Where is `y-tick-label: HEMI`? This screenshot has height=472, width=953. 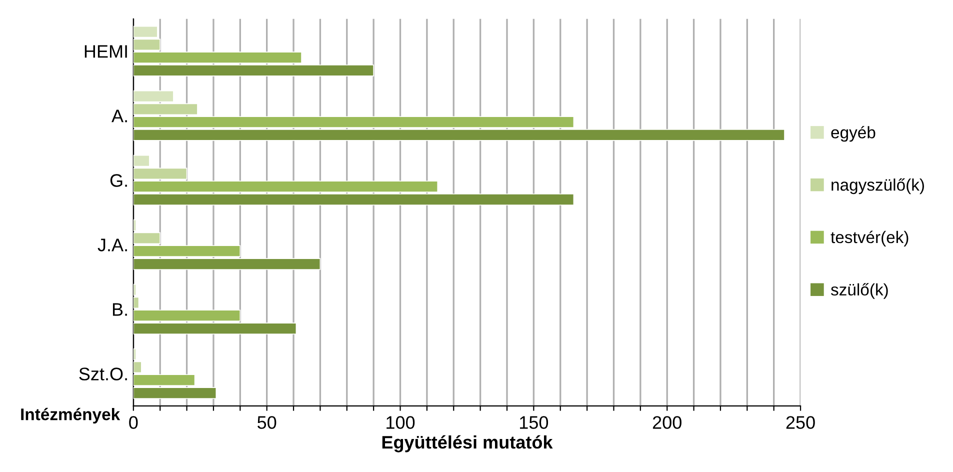
y-tick-label: HEMI is located at coordinates (105, 51).